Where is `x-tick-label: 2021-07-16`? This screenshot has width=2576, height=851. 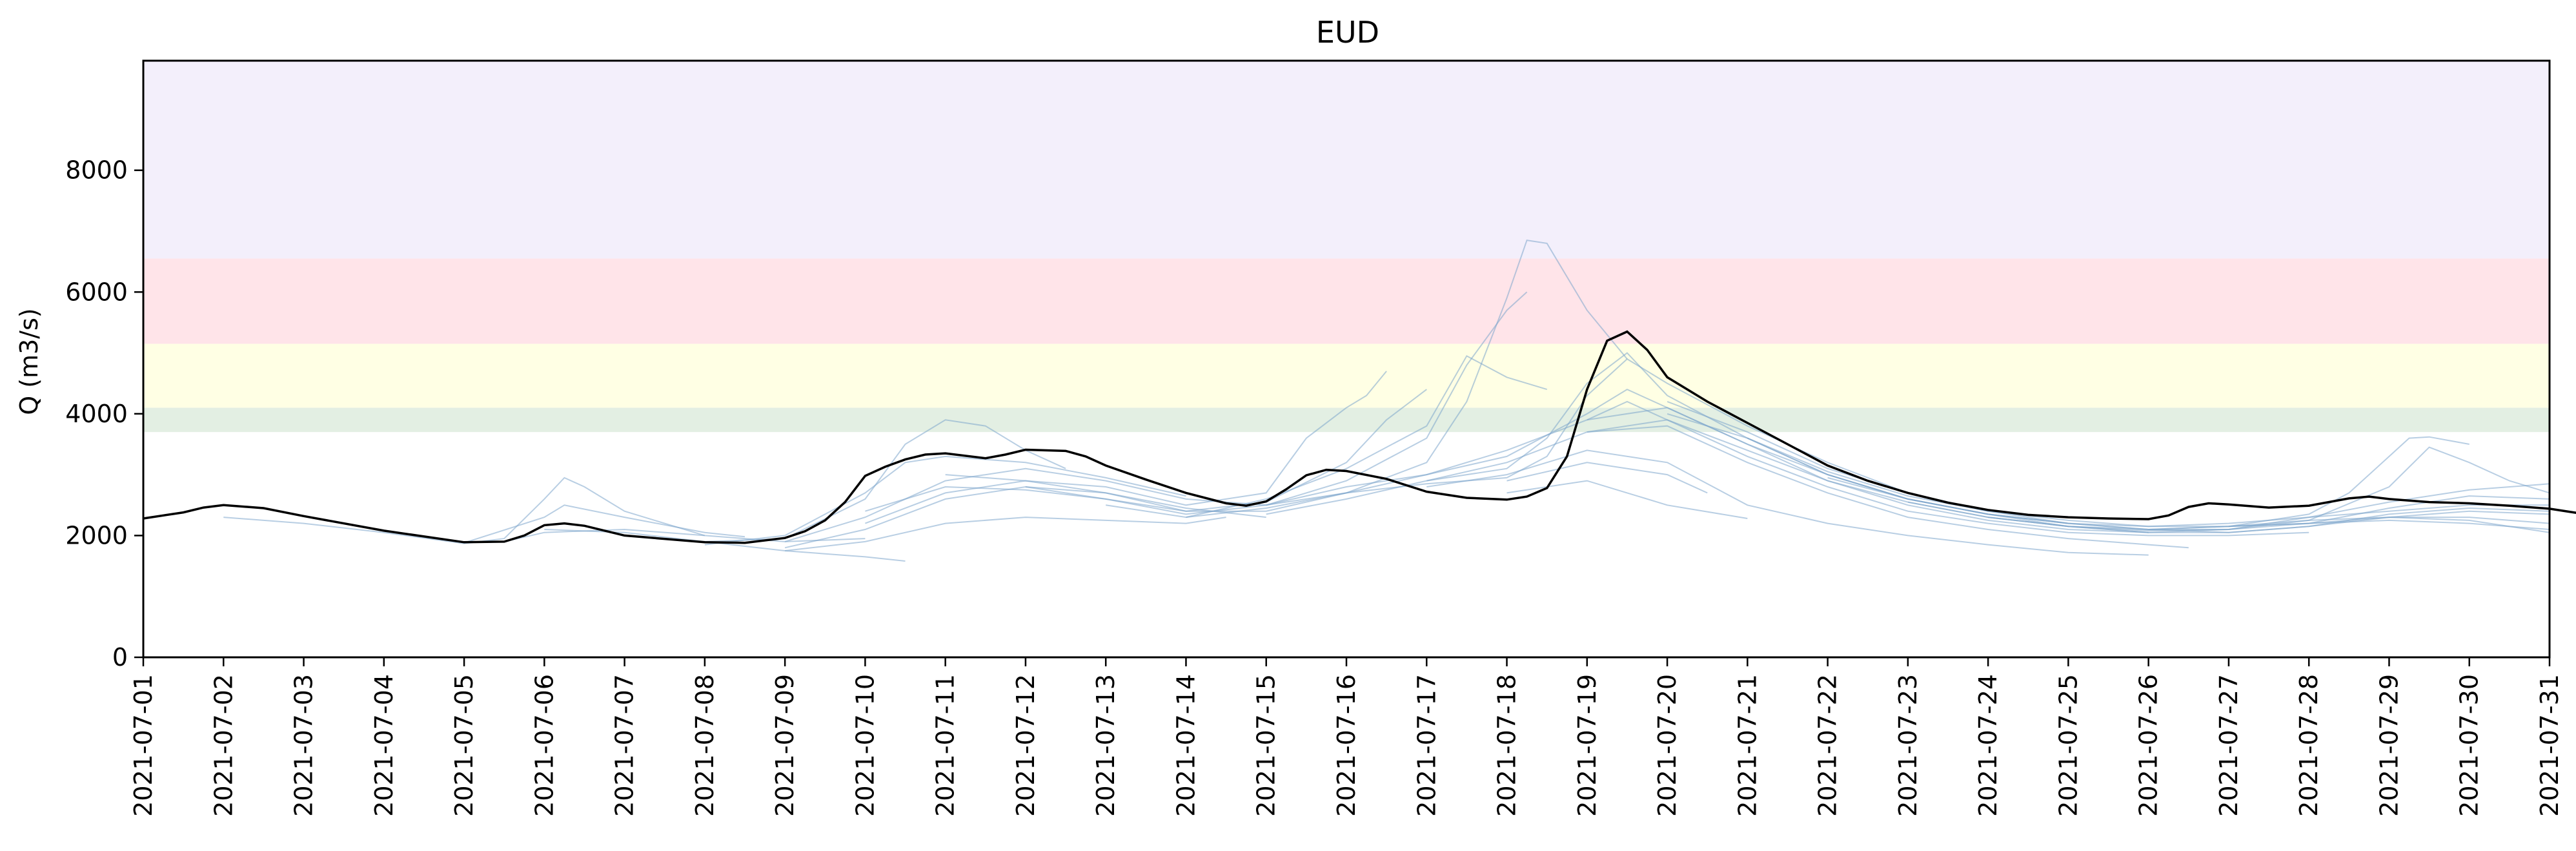 x-tick-label: 2021-07-16 is located at coordinates (1346, 745).